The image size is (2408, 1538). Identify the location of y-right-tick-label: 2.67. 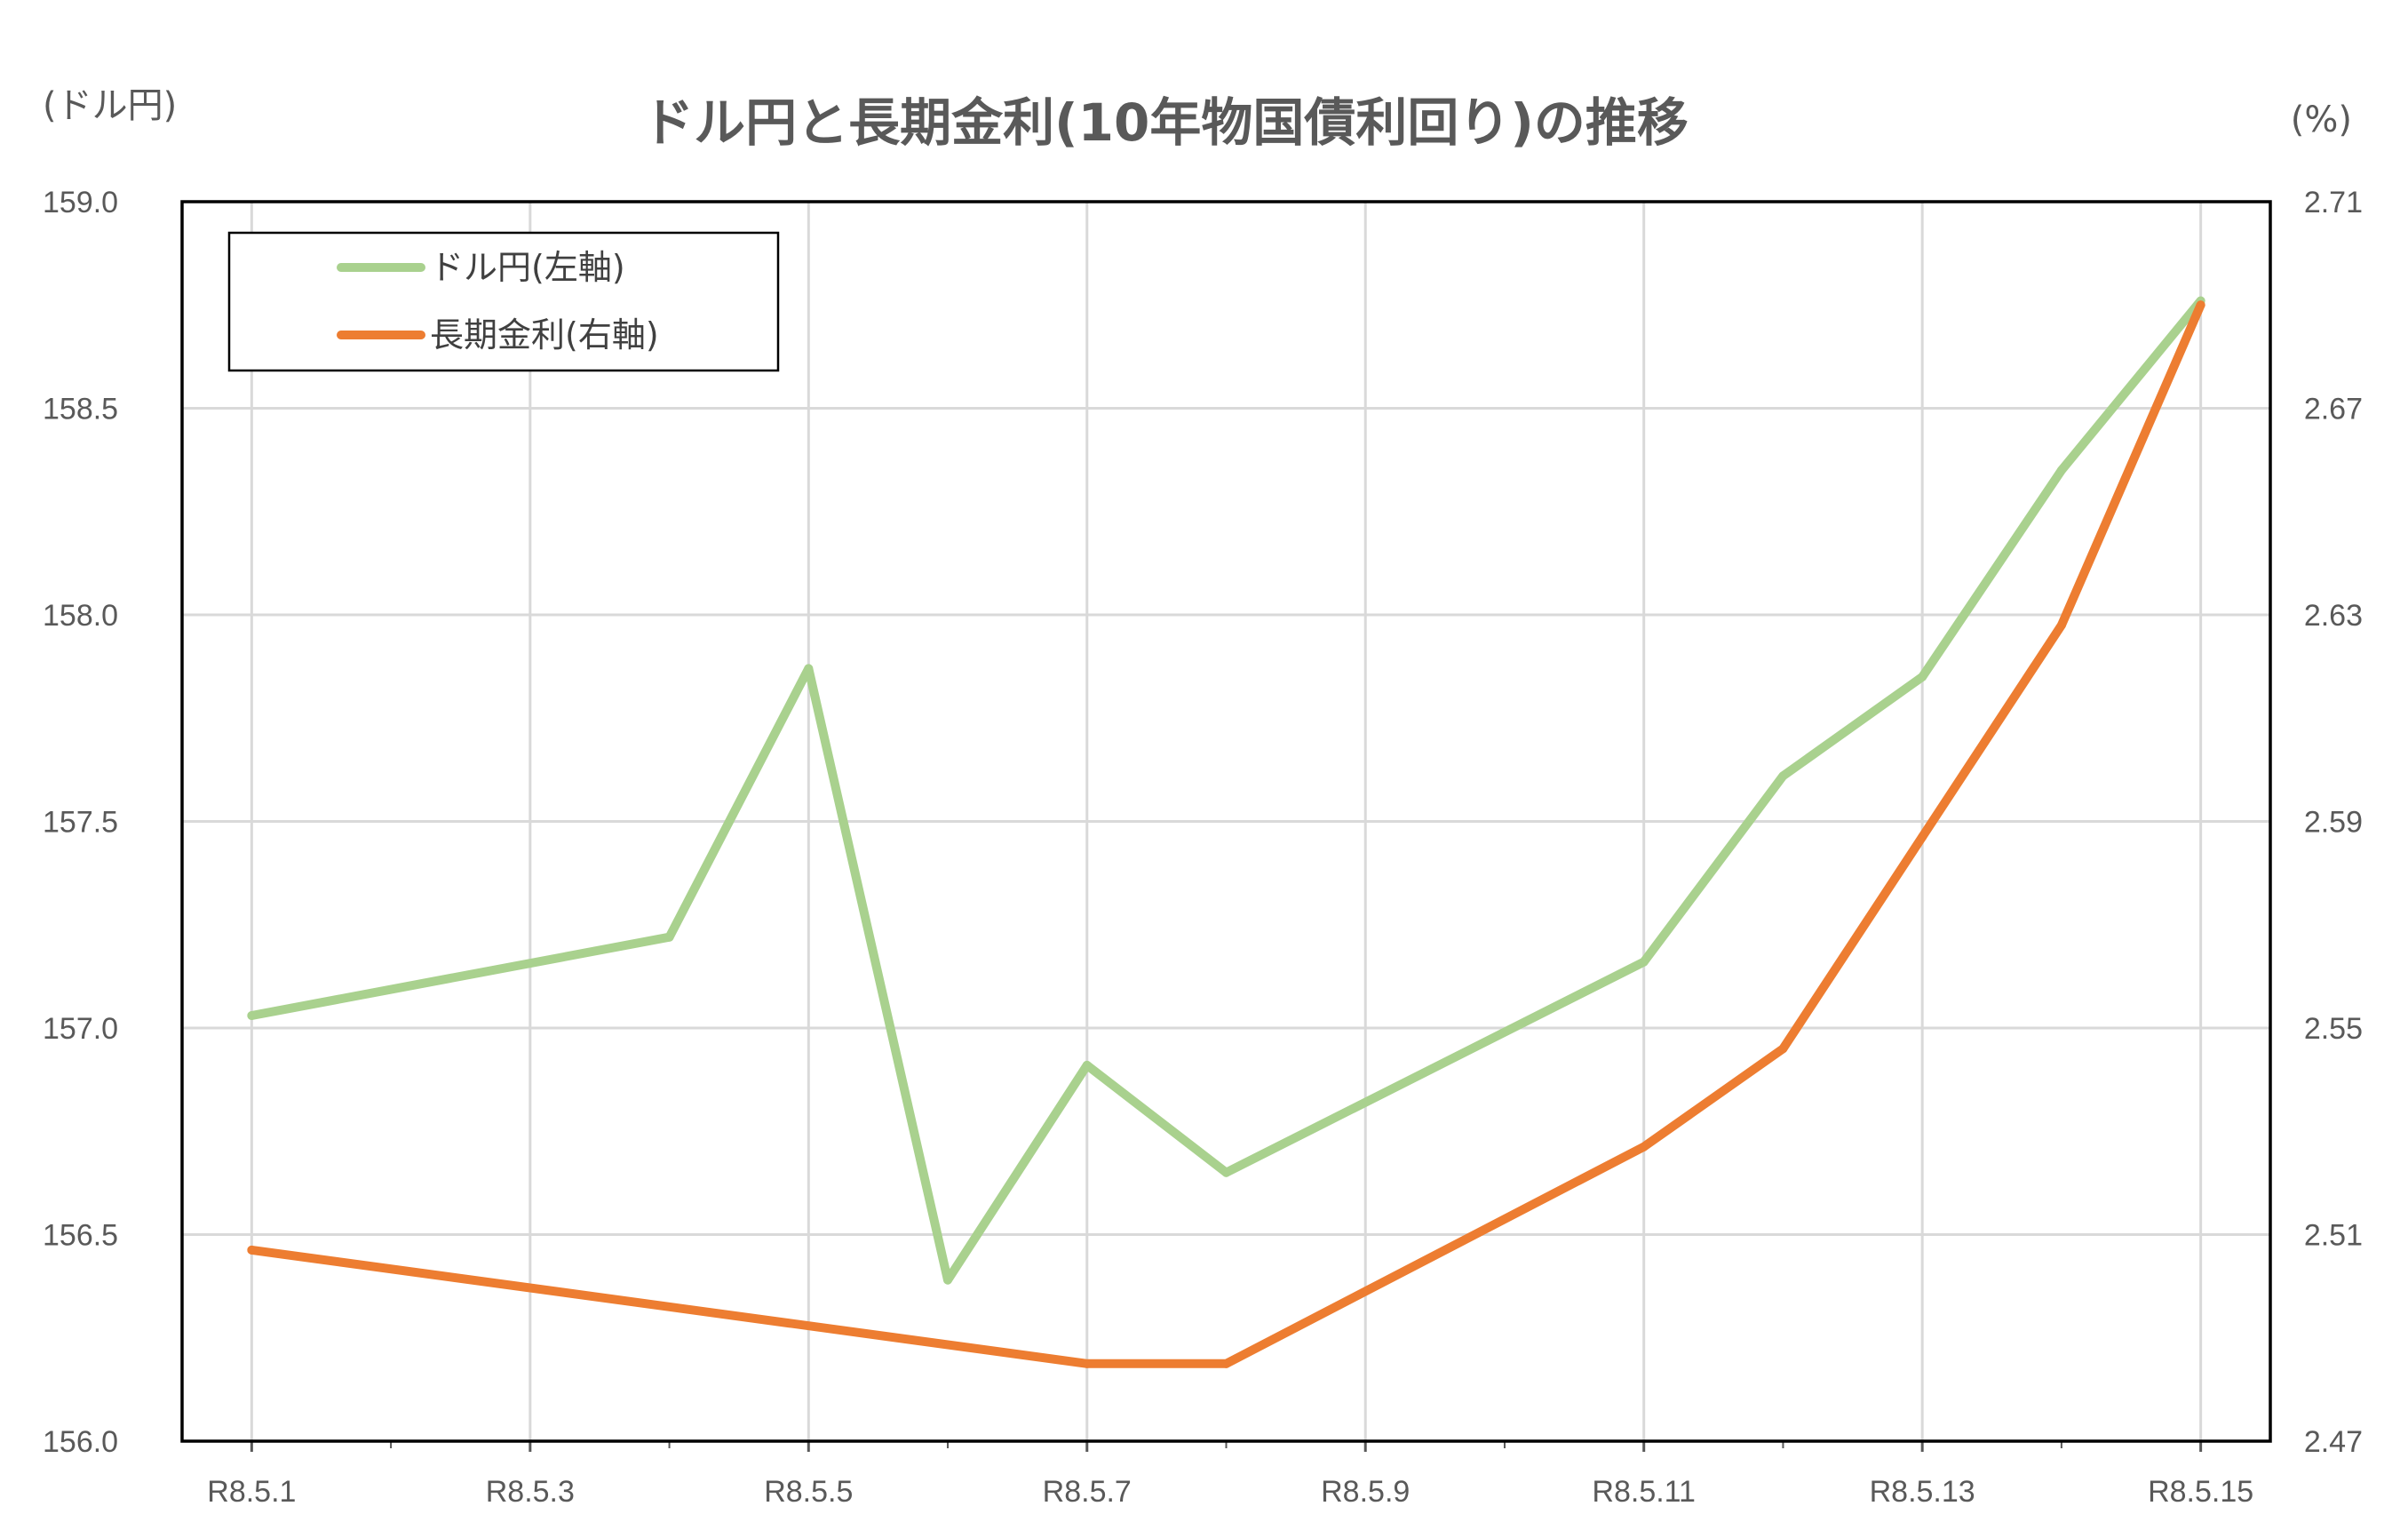
(2334, 409).